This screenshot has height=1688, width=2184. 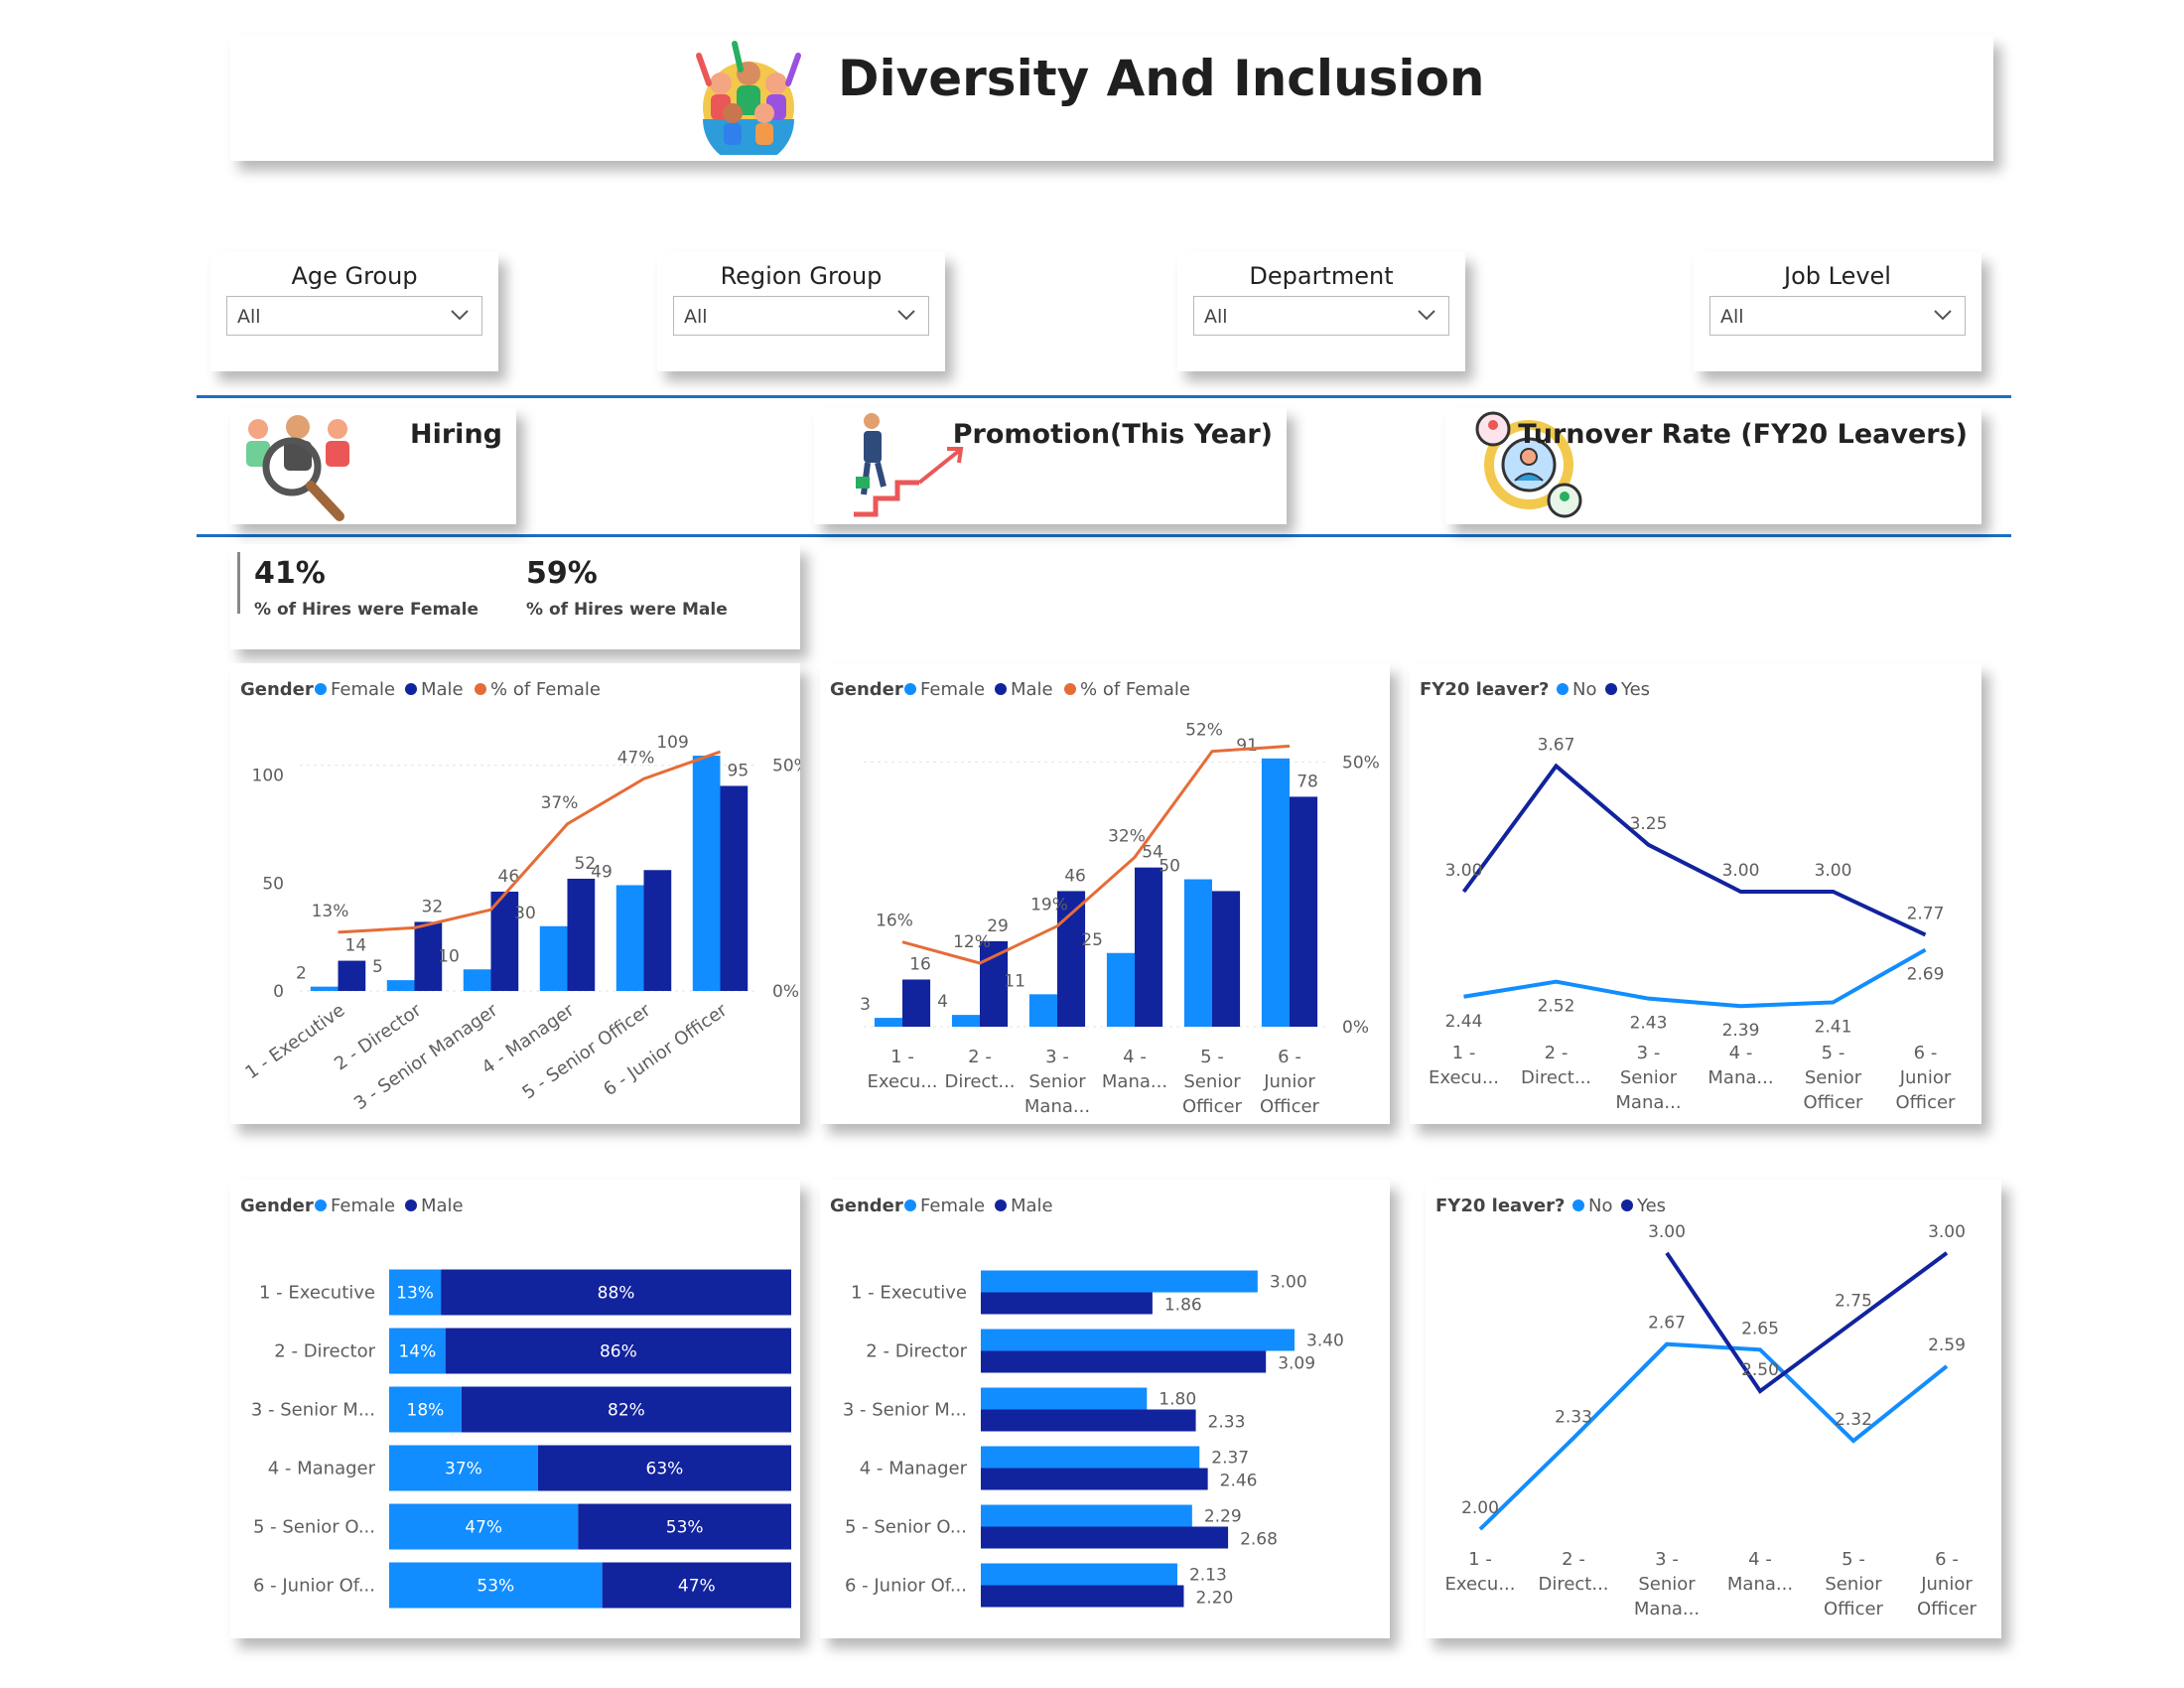 What do you see at coordinates (1946, 1584) in the screenshot?
I see `x-tick-label: Junior` at bounding box center [1946, 1584].